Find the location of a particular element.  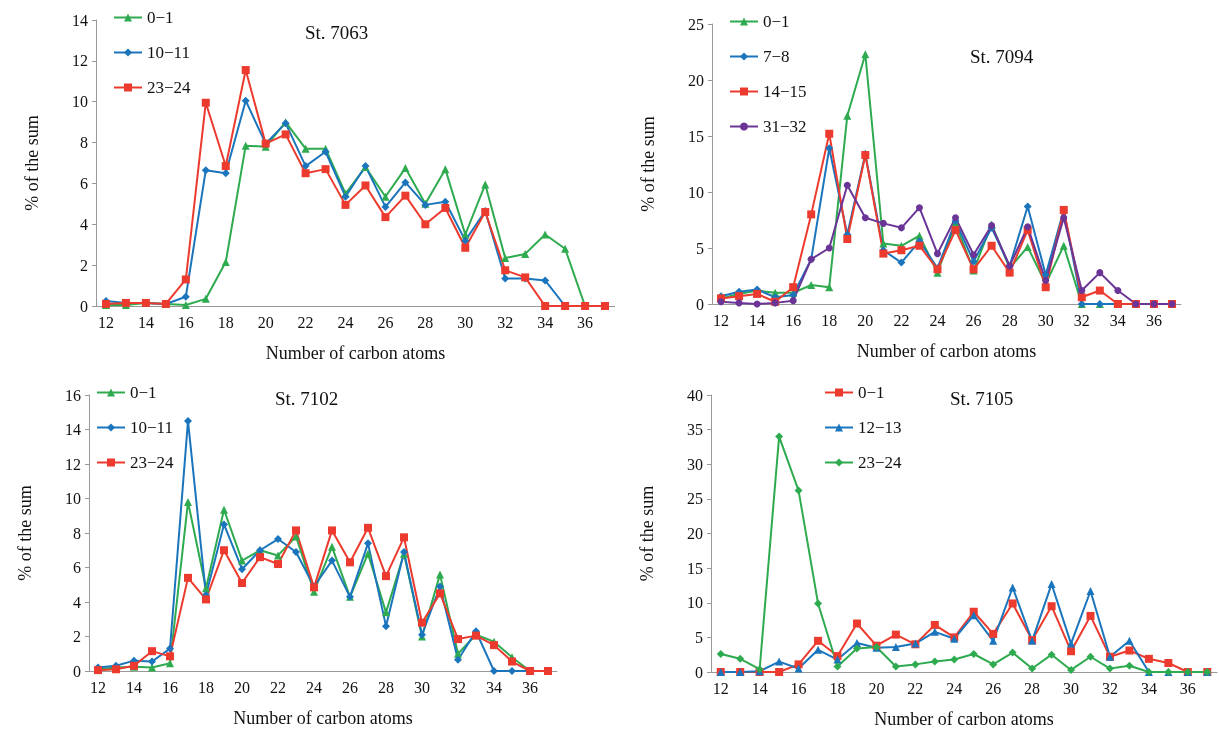

text: St. 7094 is located at coordinates (1002, 56).